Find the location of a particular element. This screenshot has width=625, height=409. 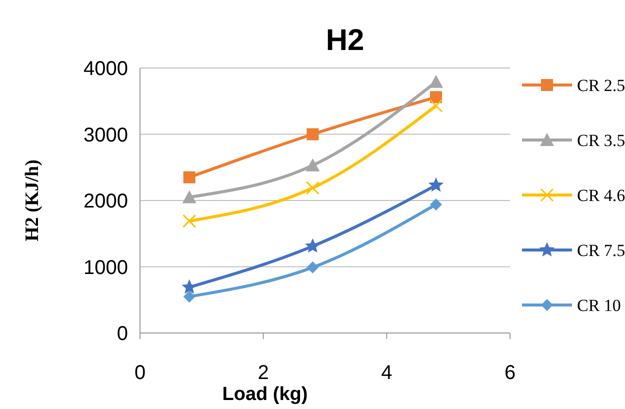

x-tick-label: 0 is located at coordinates (140, 373).